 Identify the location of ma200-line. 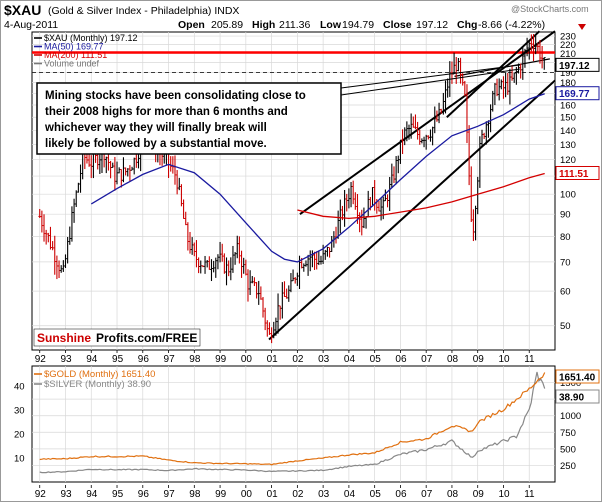
(421, 196).